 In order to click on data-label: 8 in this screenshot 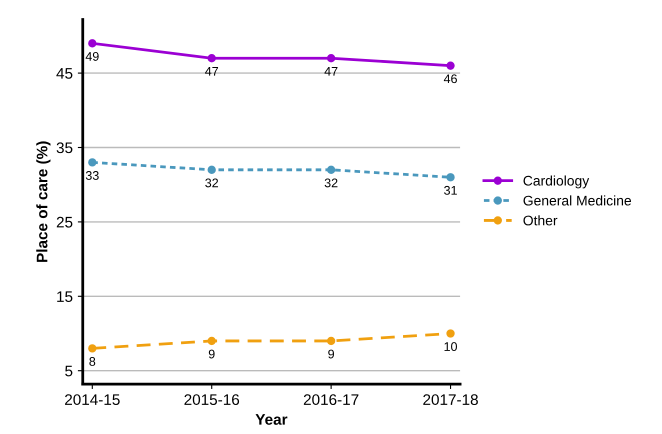, I will do `click(92, 361)`.